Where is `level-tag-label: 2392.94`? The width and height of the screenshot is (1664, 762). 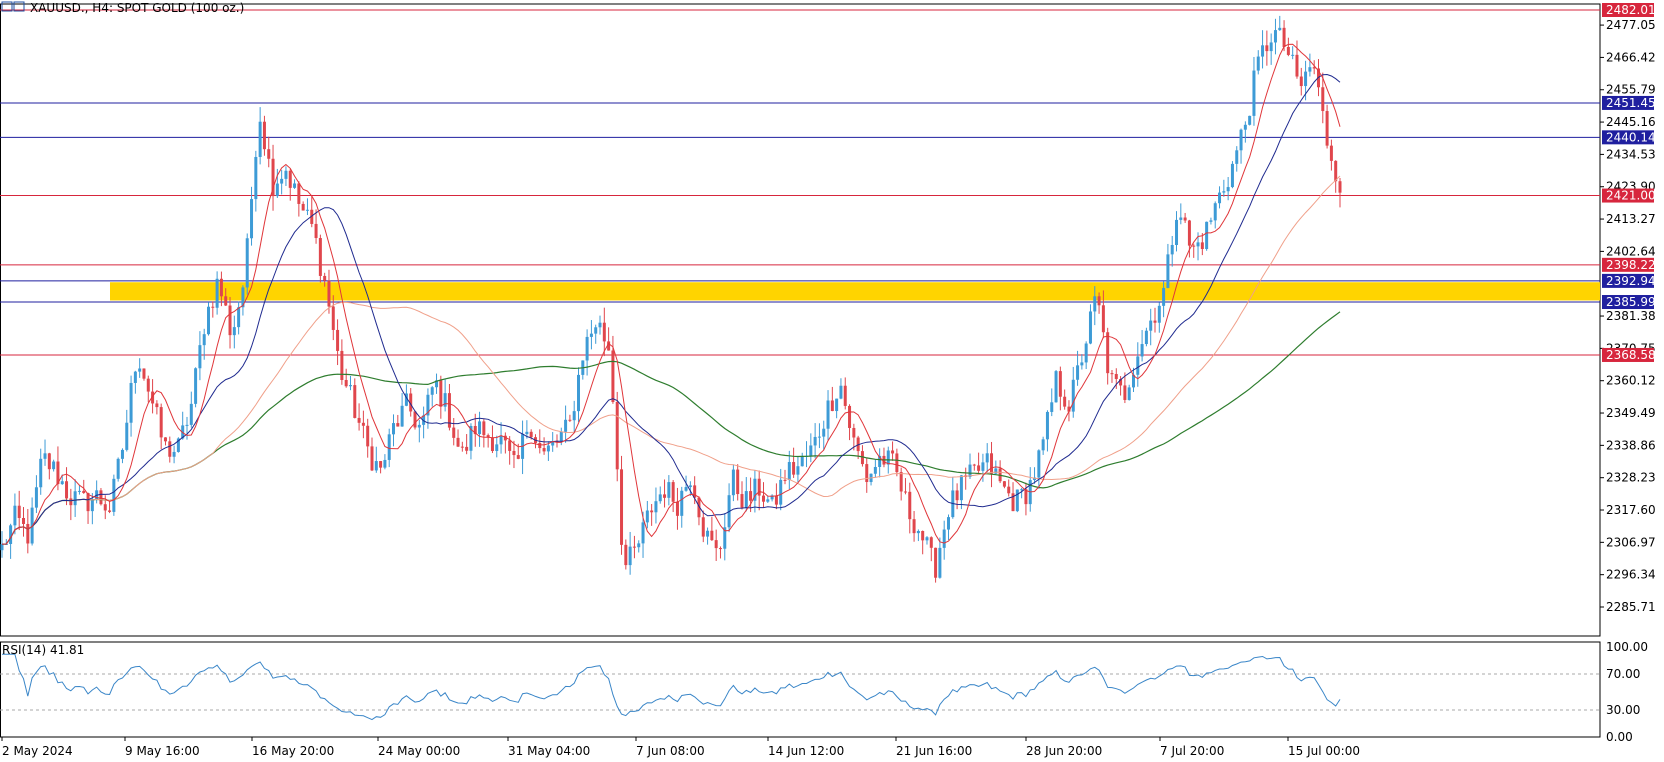 level-tag-label: 2392.94 is located at coordinates (1631, 281).